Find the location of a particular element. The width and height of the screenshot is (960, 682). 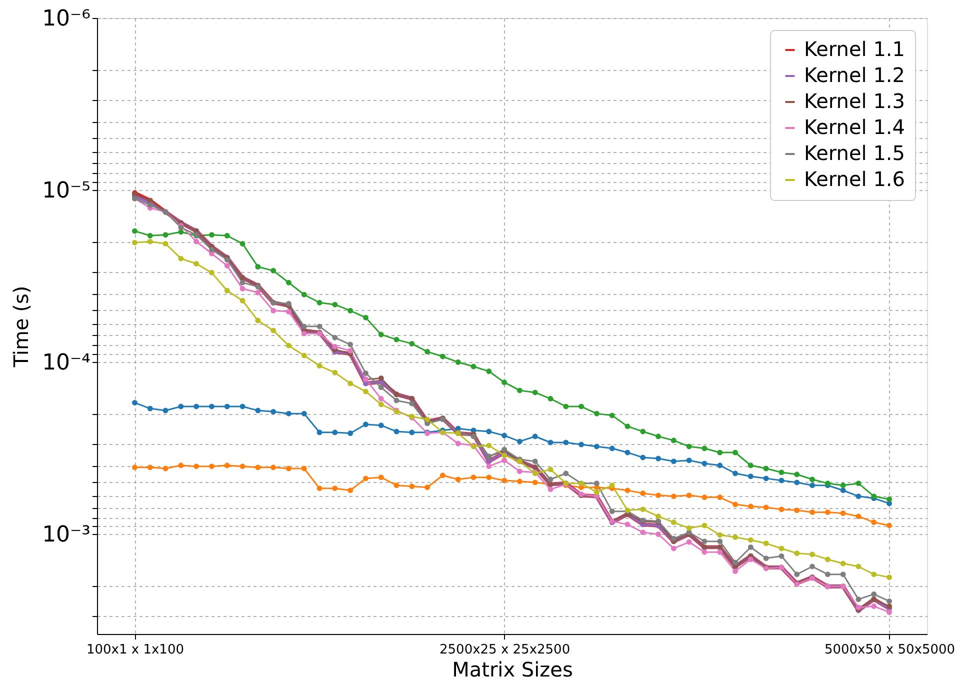

legend-label: Kernel 1.5 is located at coordinates (854, 153).